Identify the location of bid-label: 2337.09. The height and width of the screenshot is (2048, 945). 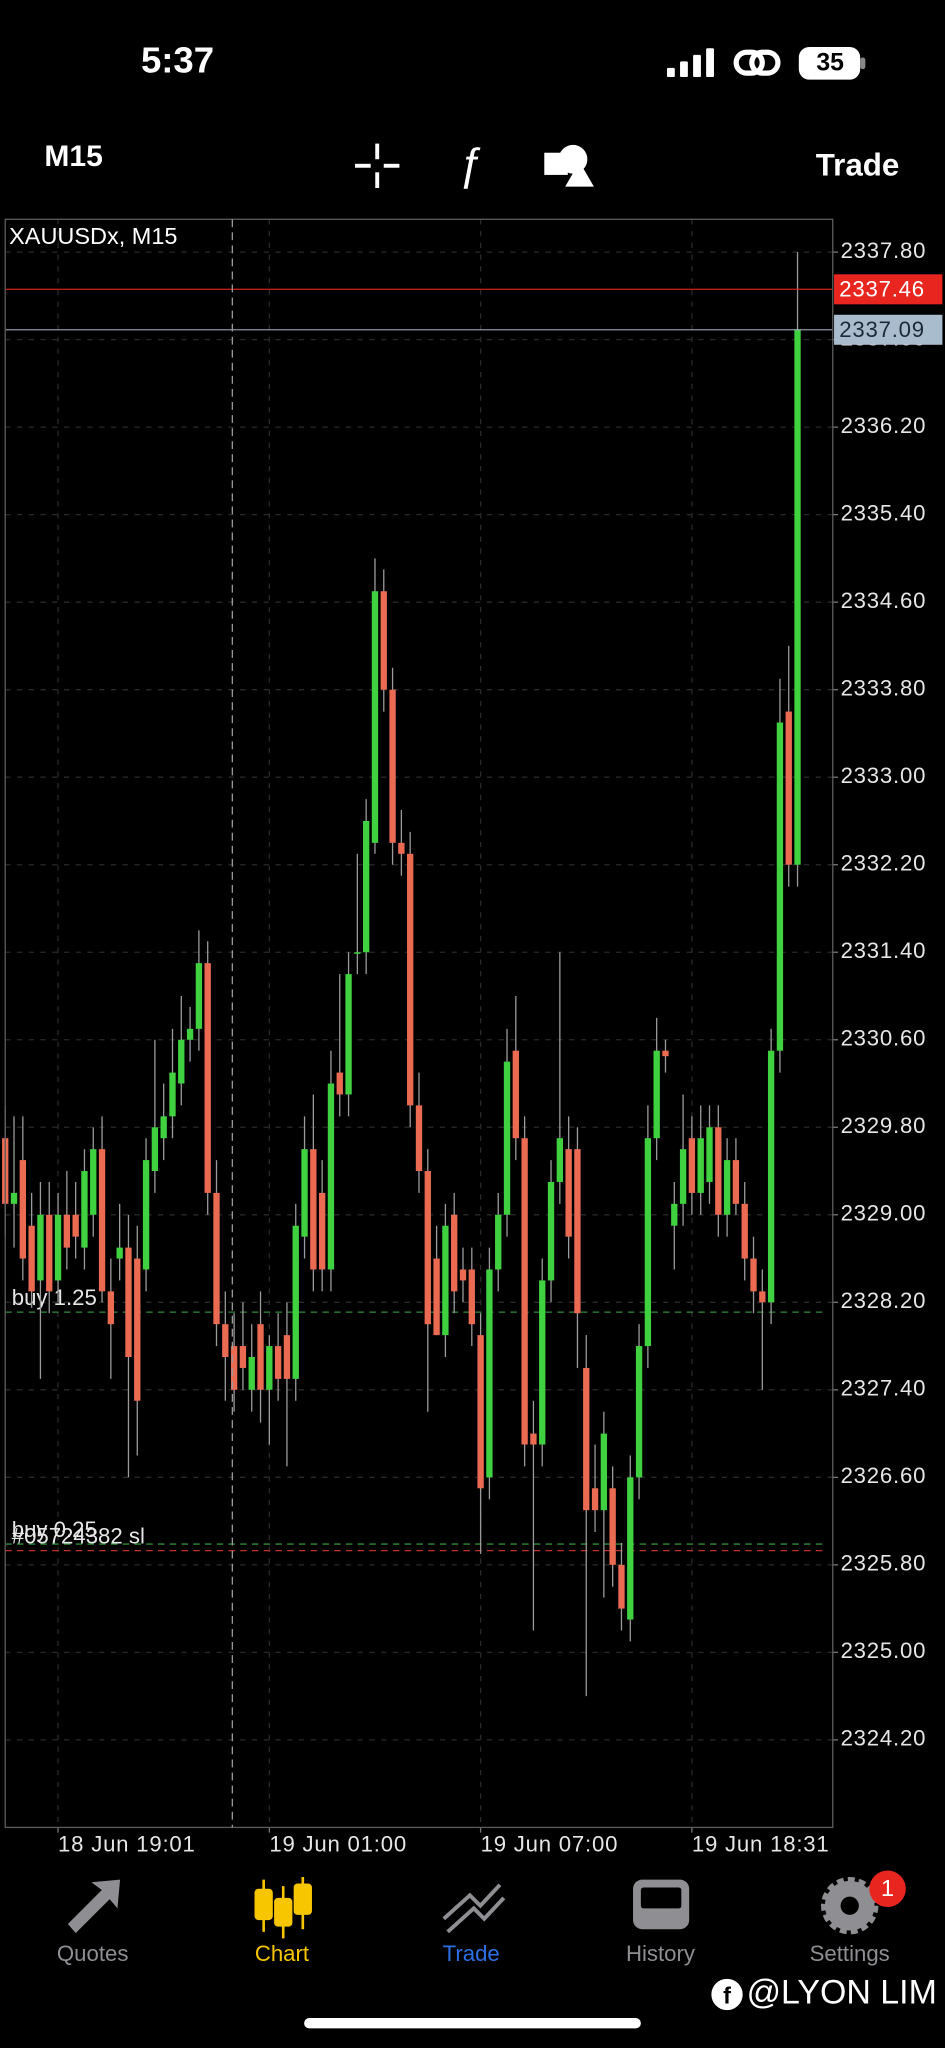
(882, 329).